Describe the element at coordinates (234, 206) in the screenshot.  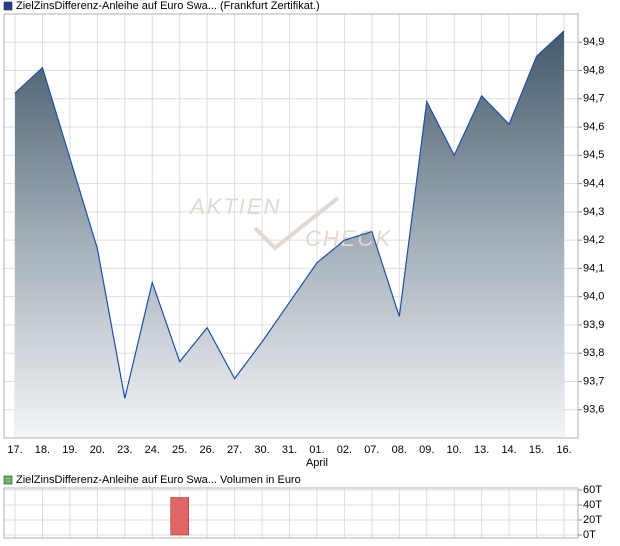
I see `watermark: AKTIEN` at that location.